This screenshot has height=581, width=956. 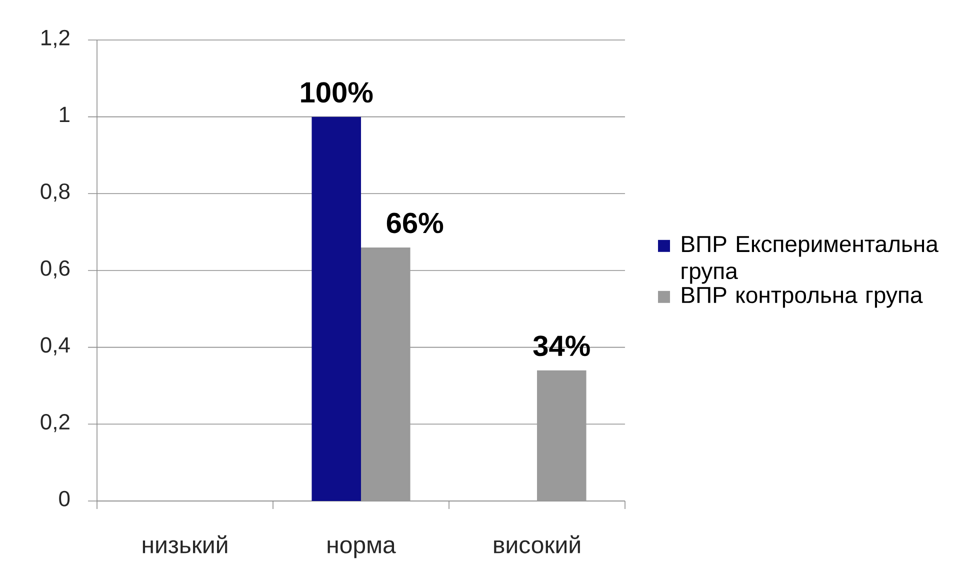 I want to click on y-tick-label: 1,2, so click(x=56, y=39).